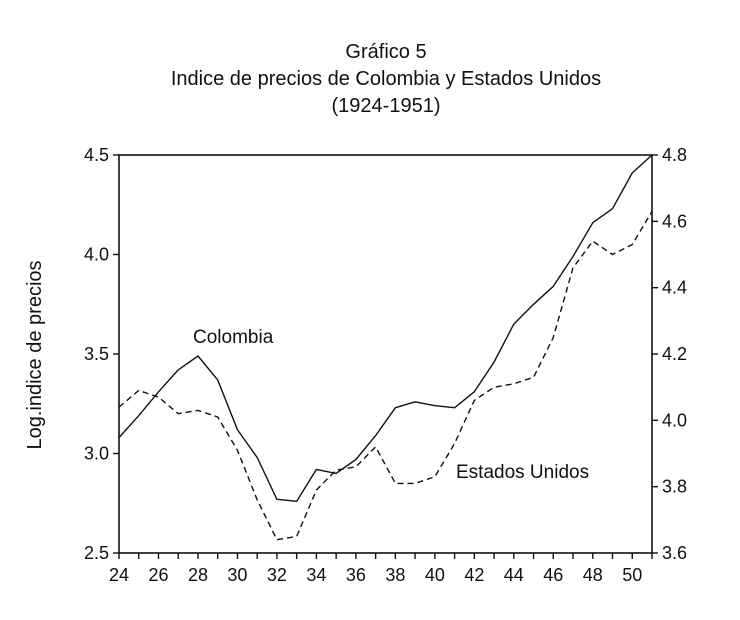 Image resolution: width=740 pixels, height=620 pixels. Describe the element at coordinates (632, 575) in the screenshot. I see `x-tick-label: 50` at that location.